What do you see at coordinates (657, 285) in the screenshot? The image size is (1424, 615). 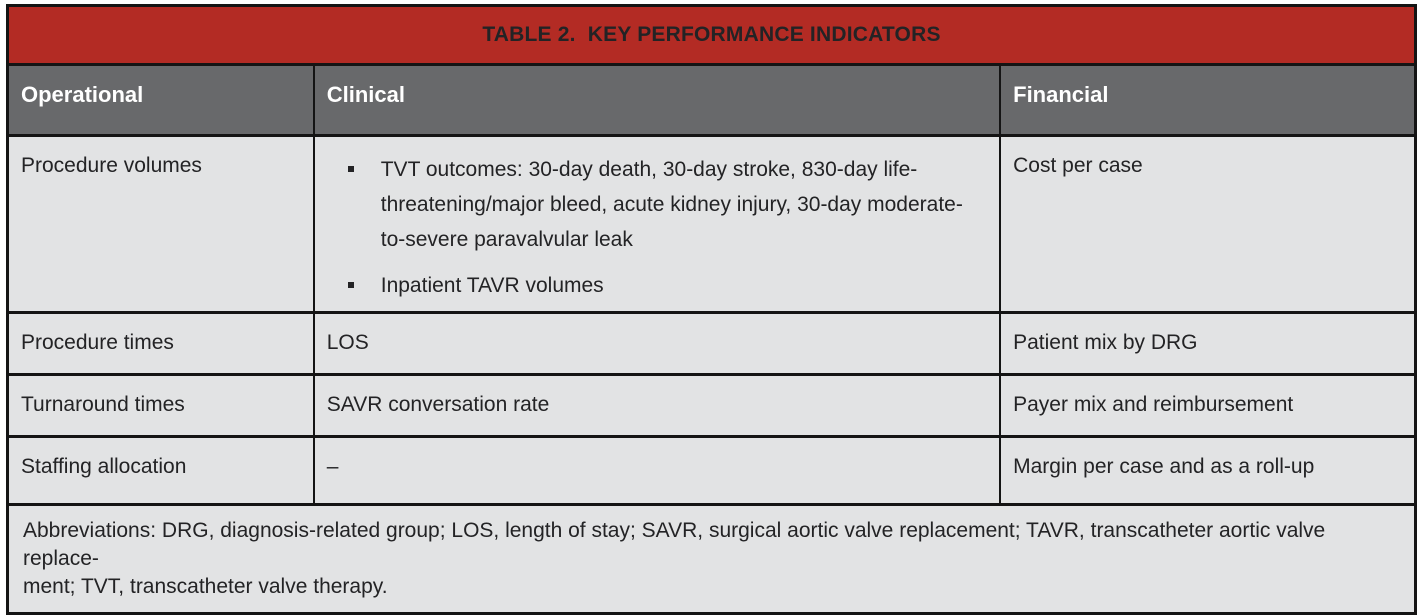 I see `bullet-item-inpatient-tavr-volumes: Inpatient TAVR volumes` at bounding box center [657, 285].